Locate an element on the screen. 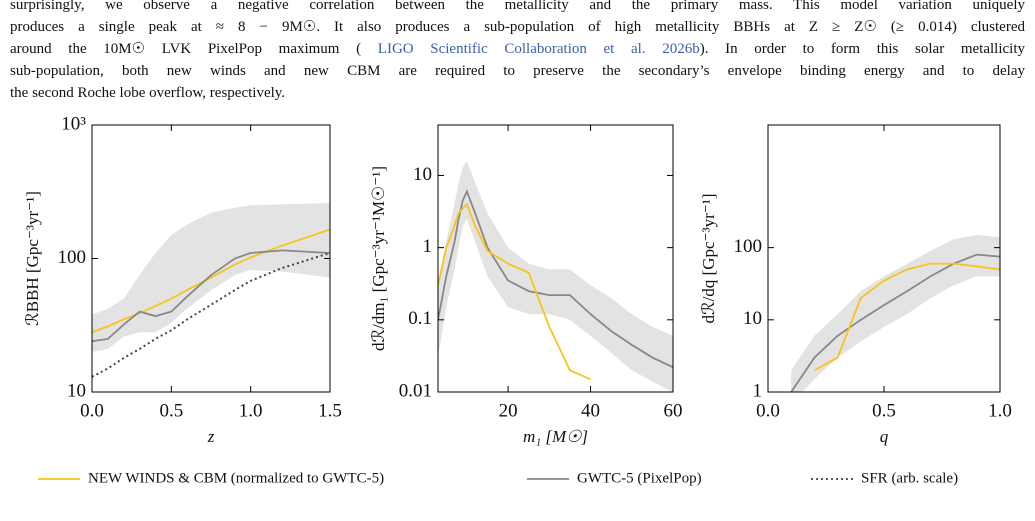  legend-label: SFR (arb. scale) is located at coordinates (909, 478).